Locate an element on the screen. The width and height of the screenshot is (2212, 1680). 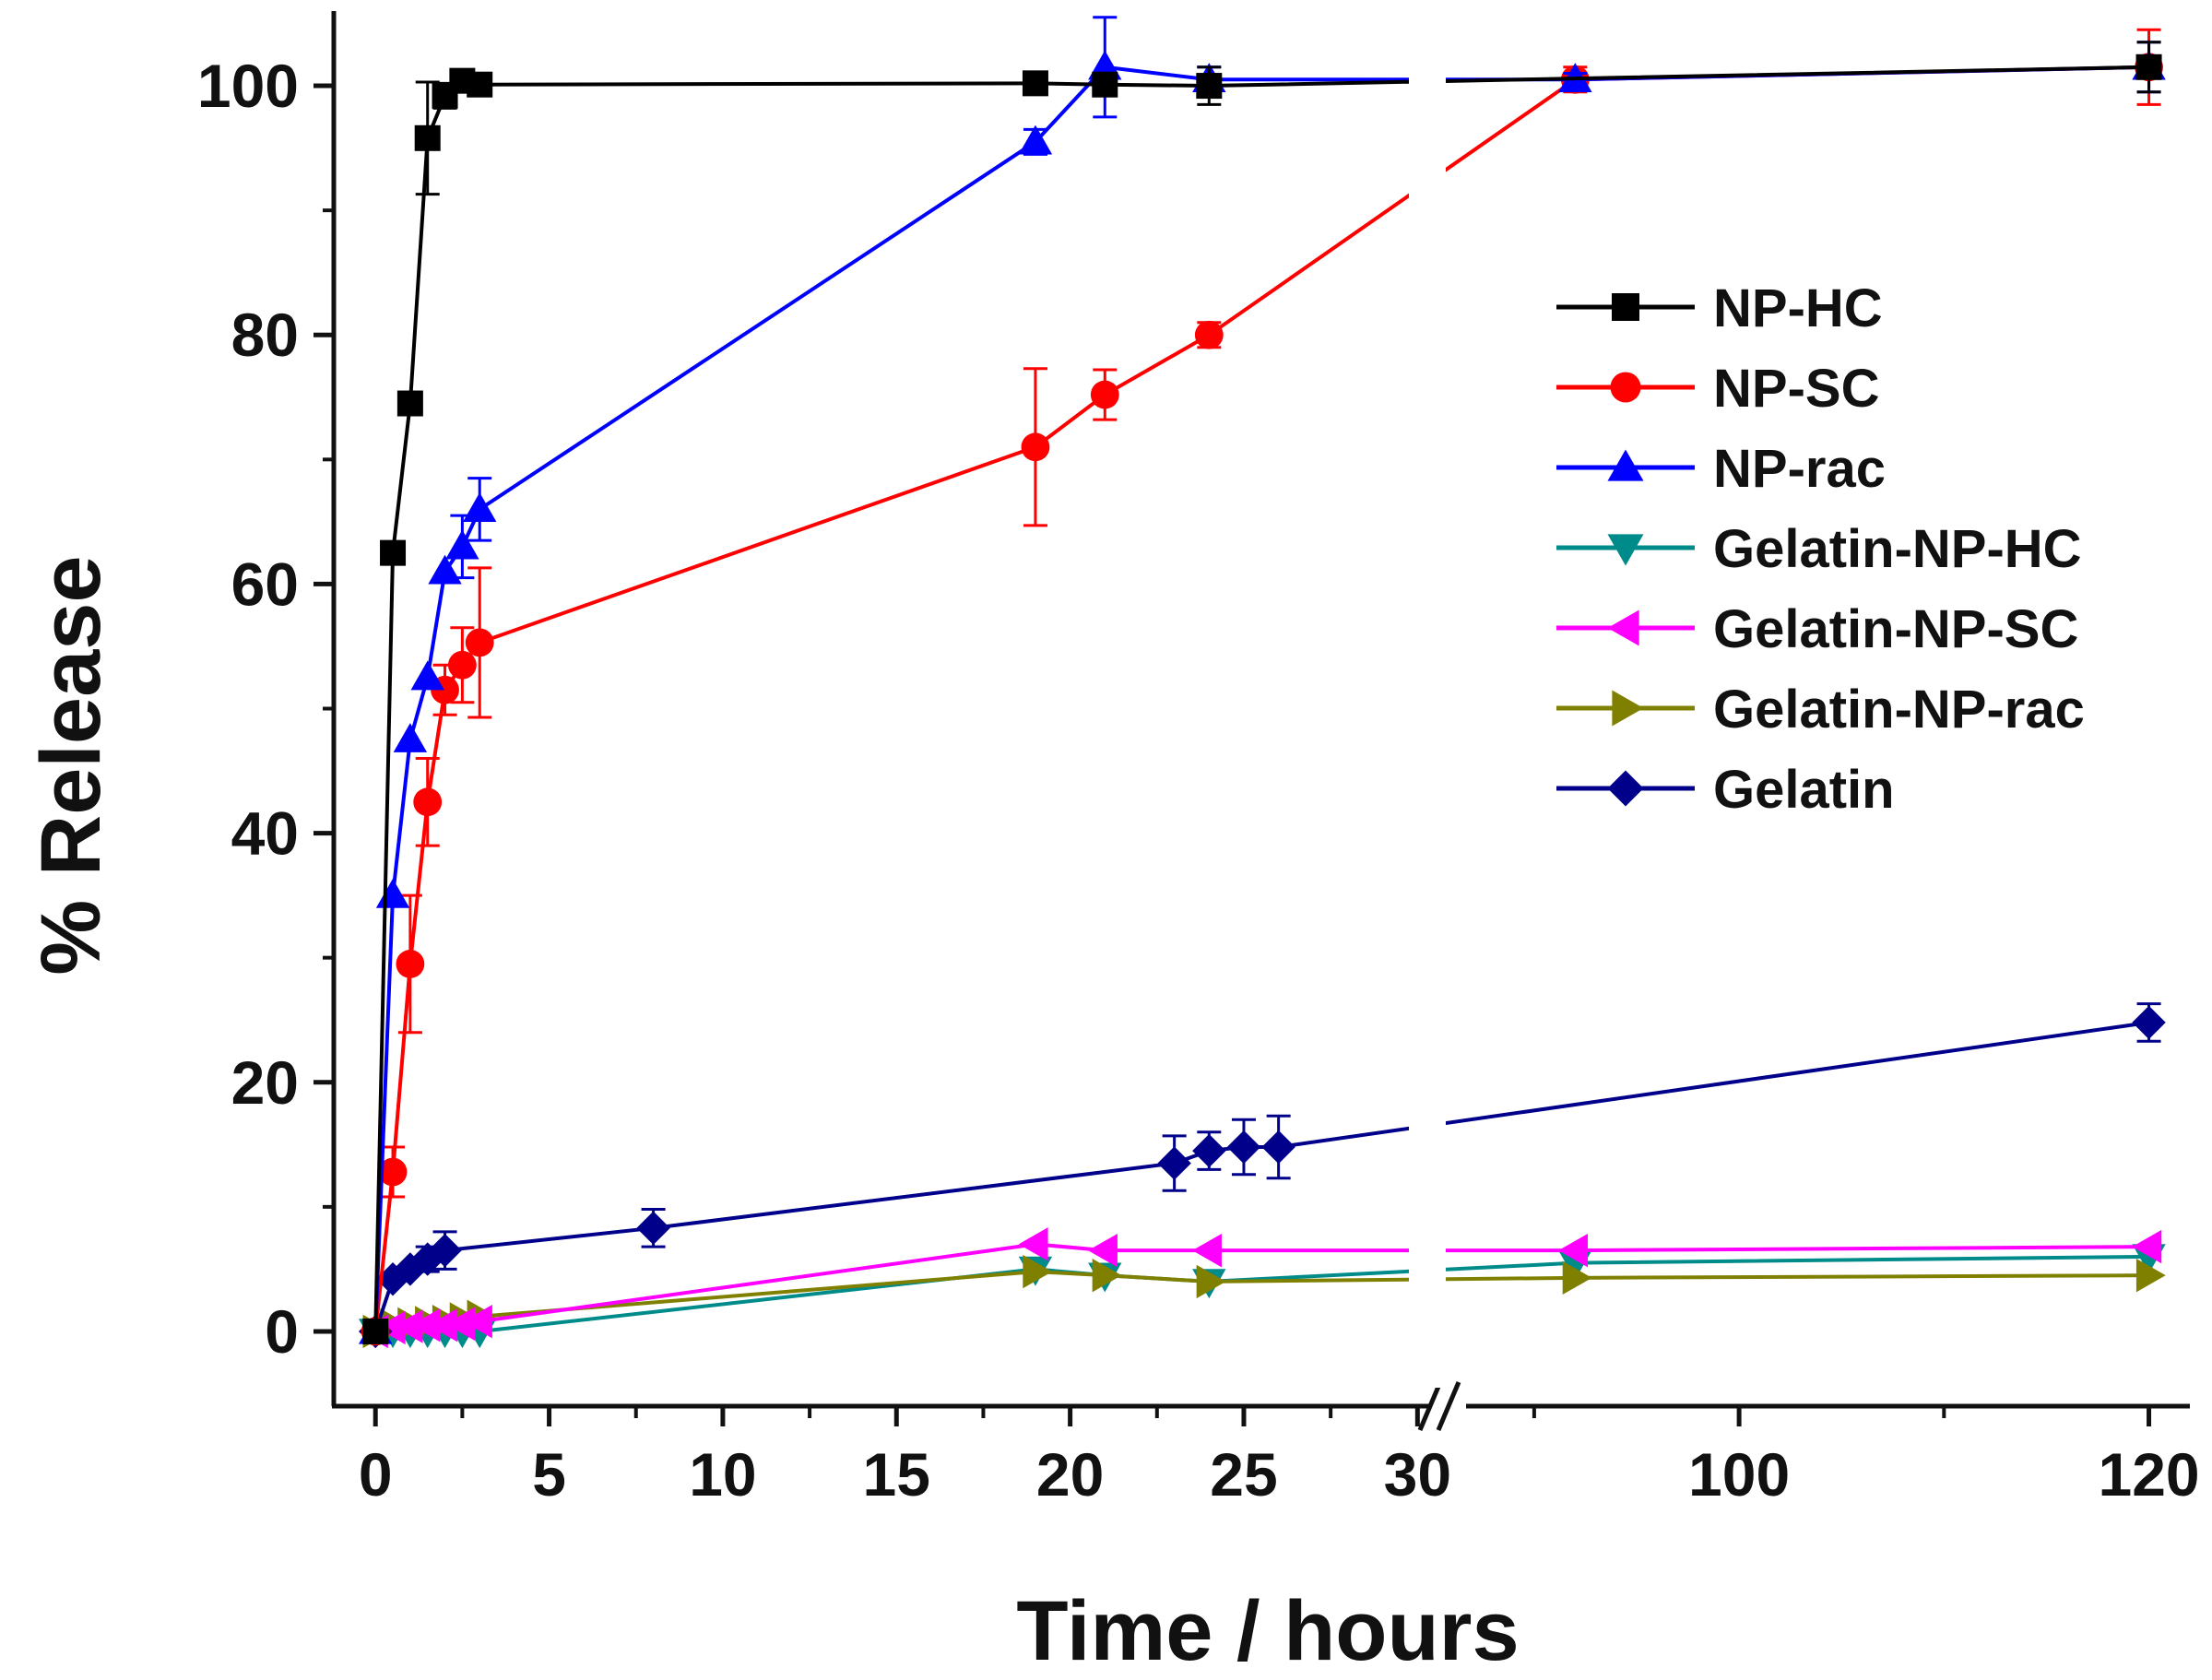
series-gelatin-np-hc is located at coordinates (1262, 1296).